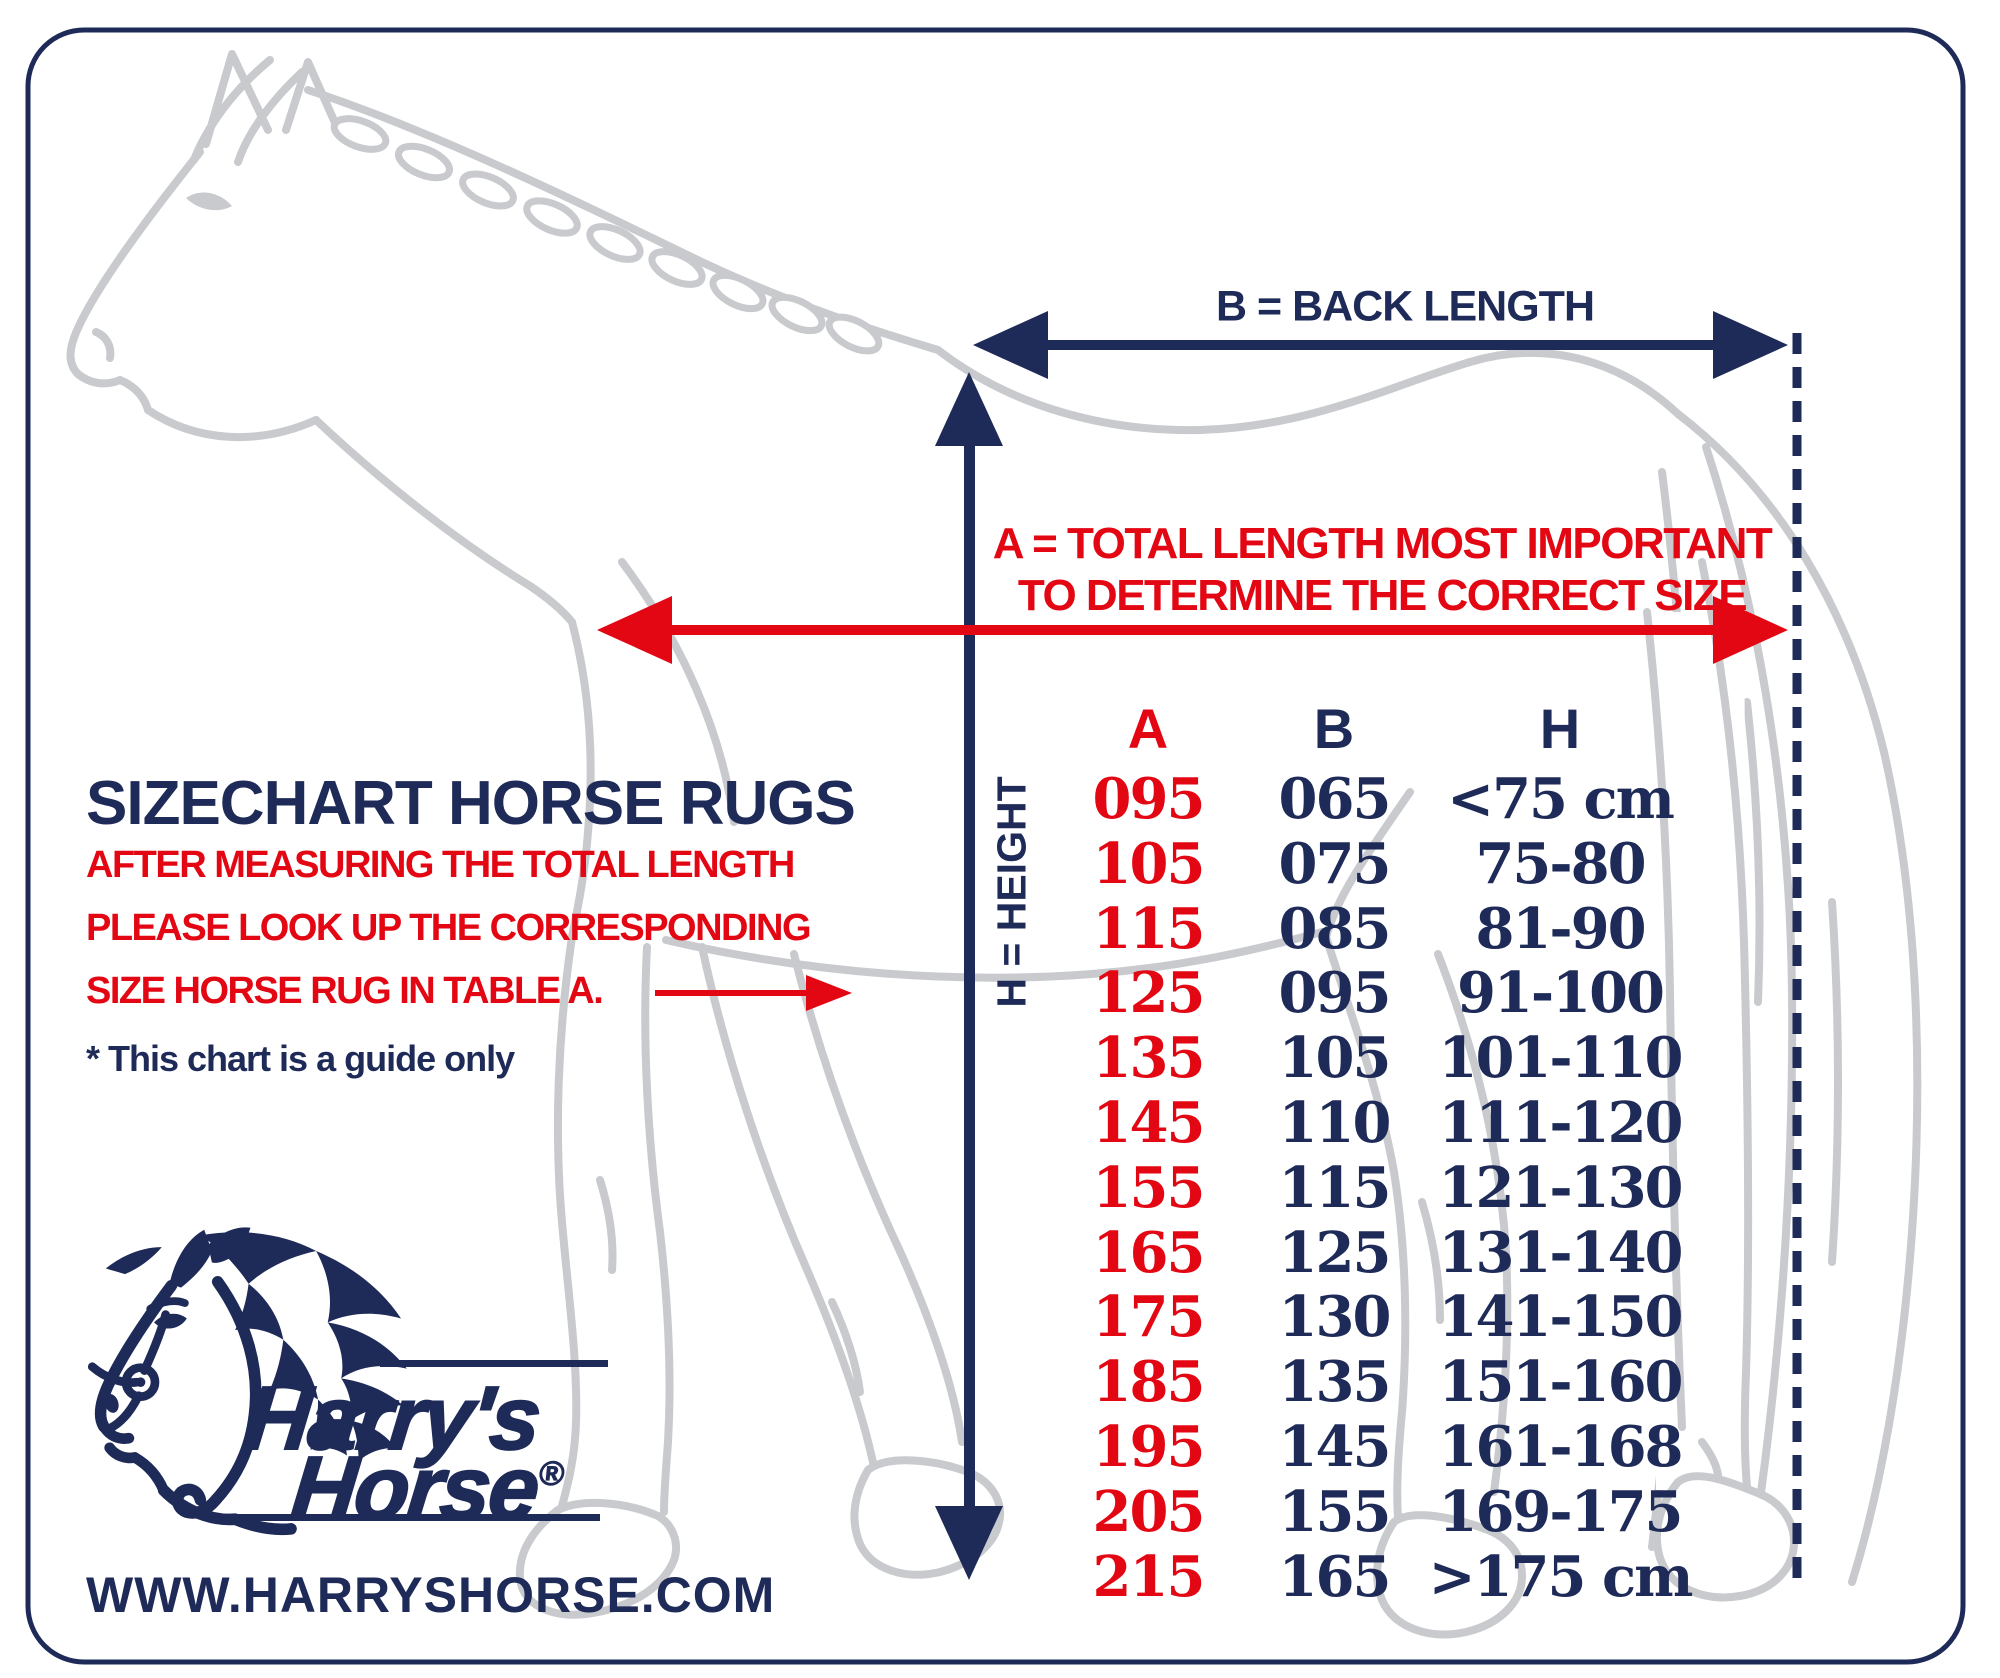 The width and height of the screenshot is (2000, 1678). I want to click on size-b-value: 155, so click(1335, 1511).